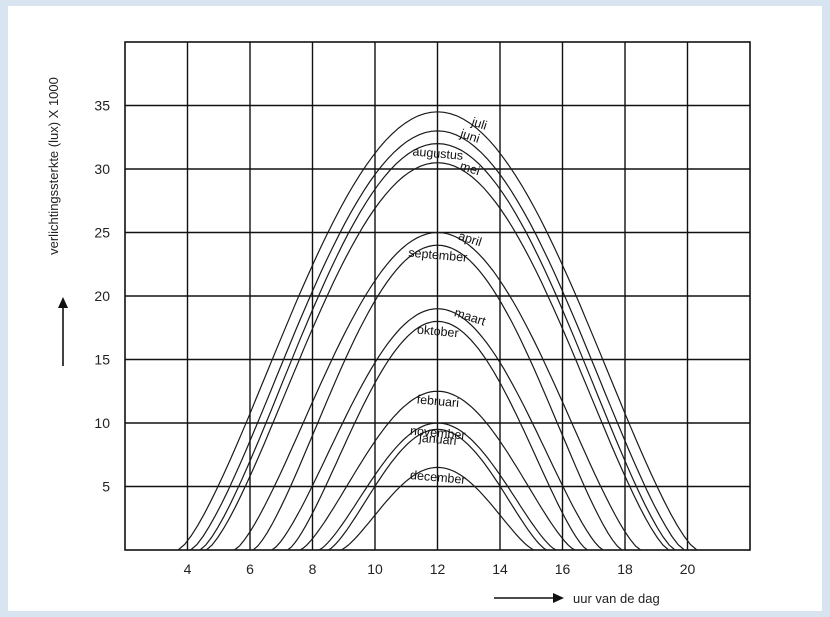  I want to click on month-label-februari: februari, so click(437, 401).